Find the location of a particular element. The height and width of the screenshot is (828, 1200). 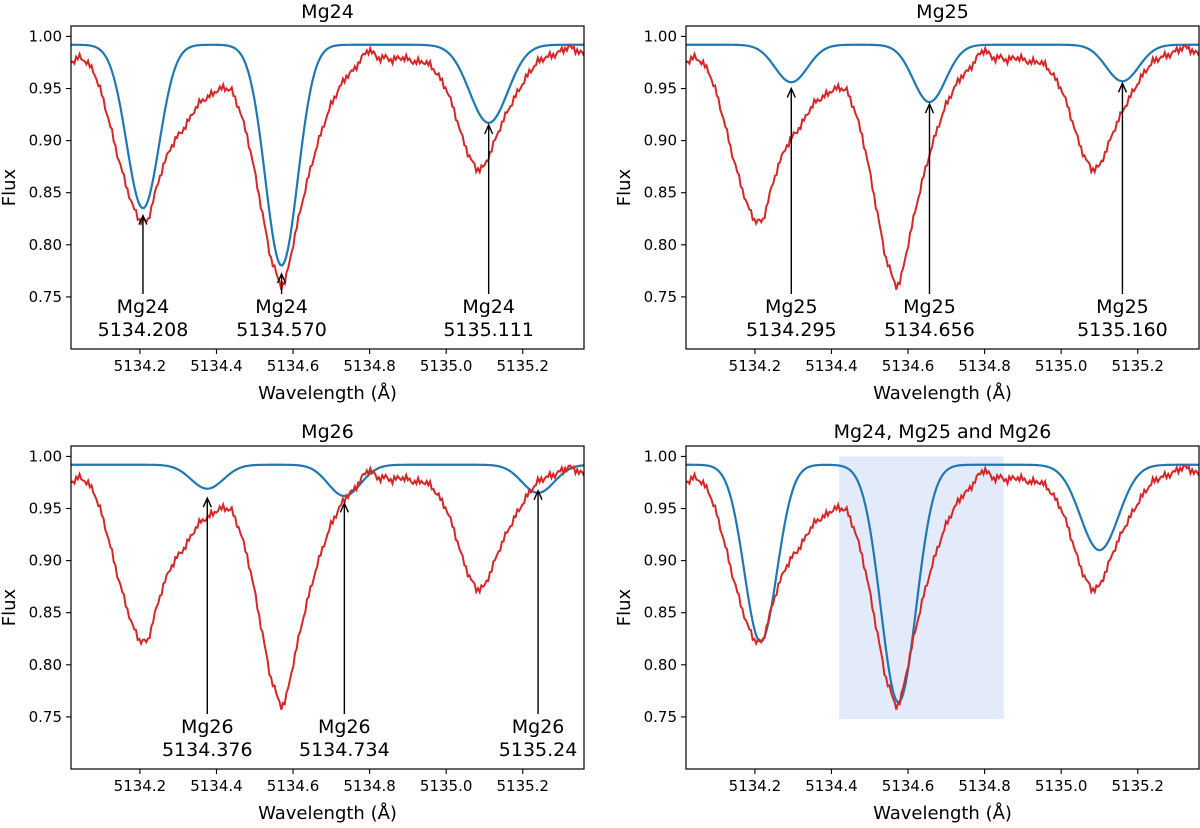

annotation-wavelength-label: 5135.160 is located at coordinates (1122, 330).